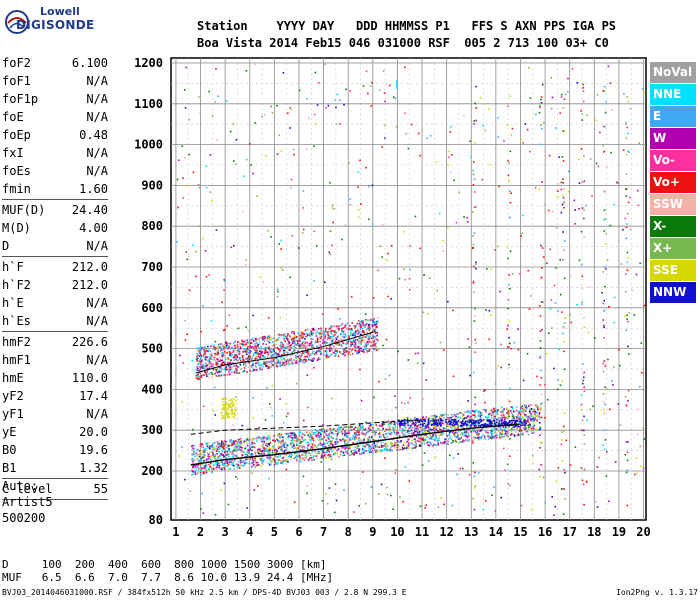 The width and height of the screenshot is (700, 600). Describe the element at coordinates (93, 432) in the screenshot. I see `param-value: 20.0` at that location.